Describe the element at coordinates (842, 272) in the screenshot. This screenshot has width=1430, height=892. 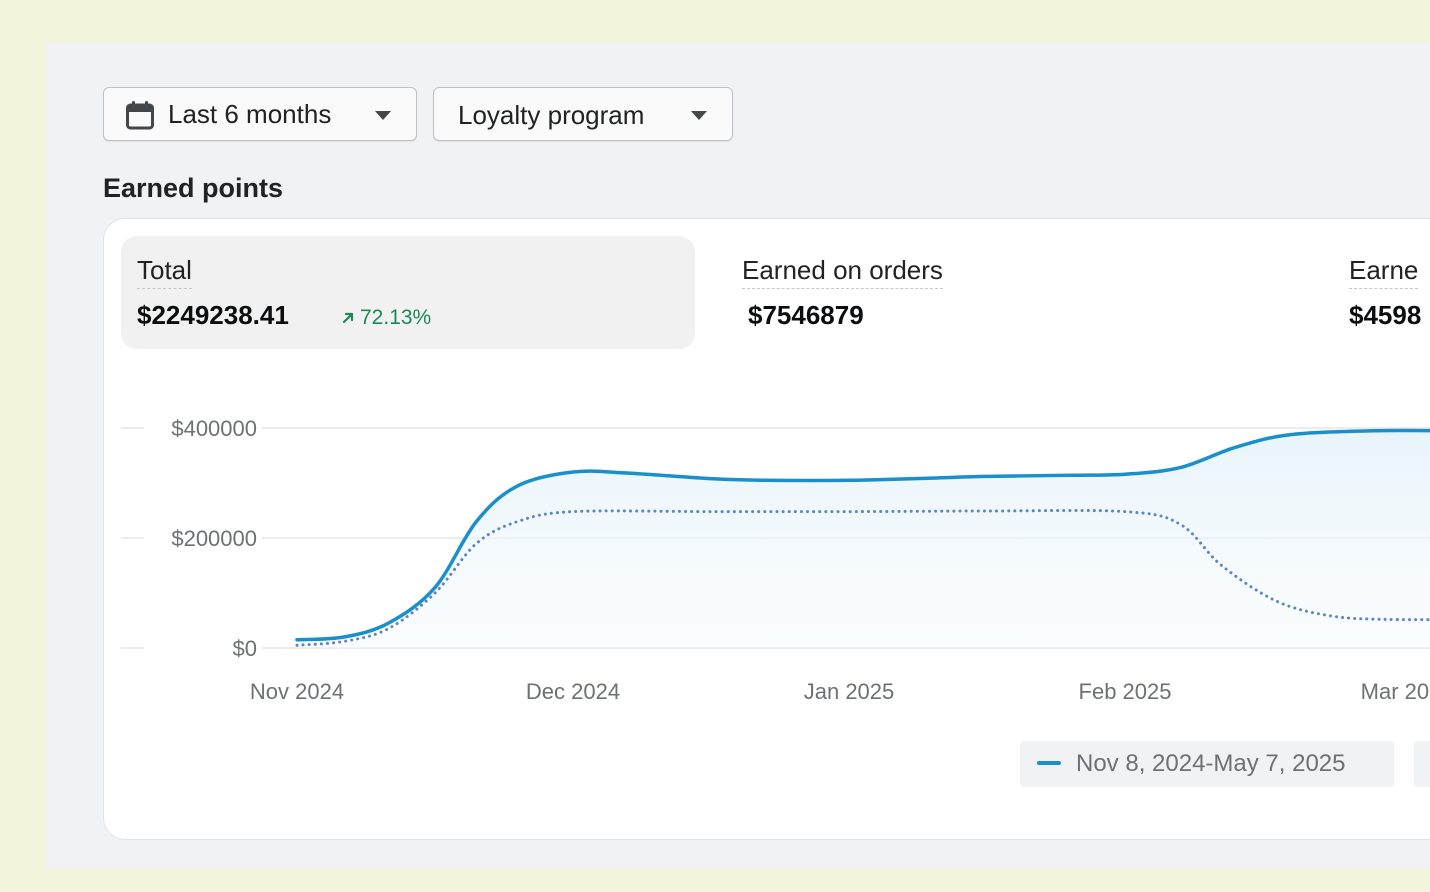
I see `metric-orders-label: Earned on orders` at that location.